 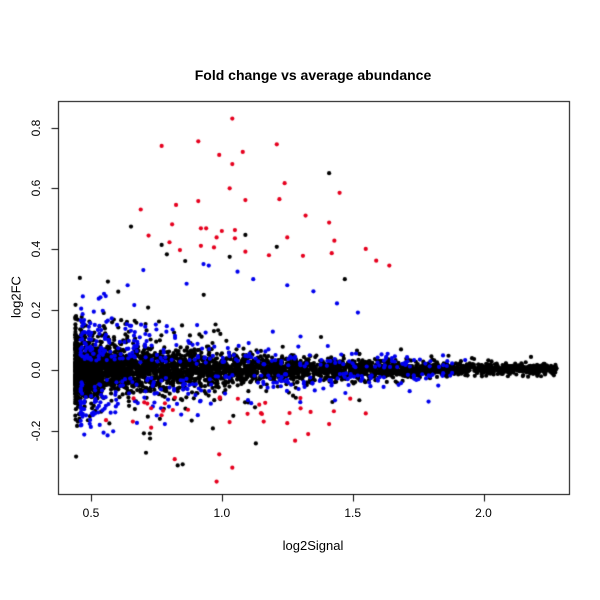 What do you see at coordinates (313, 75) in the screenshot?
I see `chart-title: Fold change vs average abundance` at bounding box center [313, 75].